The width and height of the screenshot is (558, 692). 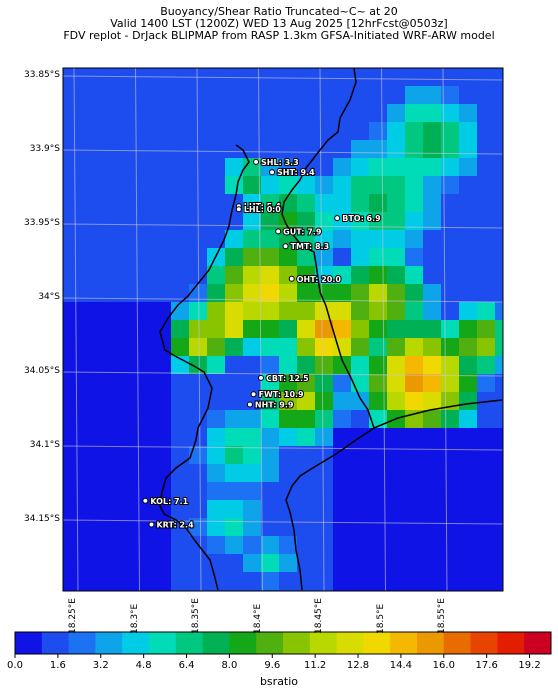 What do you see at coordinates (196, 616) in the screenshot?
I see `longitude-label: 18.35°E` at bounding box center [196, 616].